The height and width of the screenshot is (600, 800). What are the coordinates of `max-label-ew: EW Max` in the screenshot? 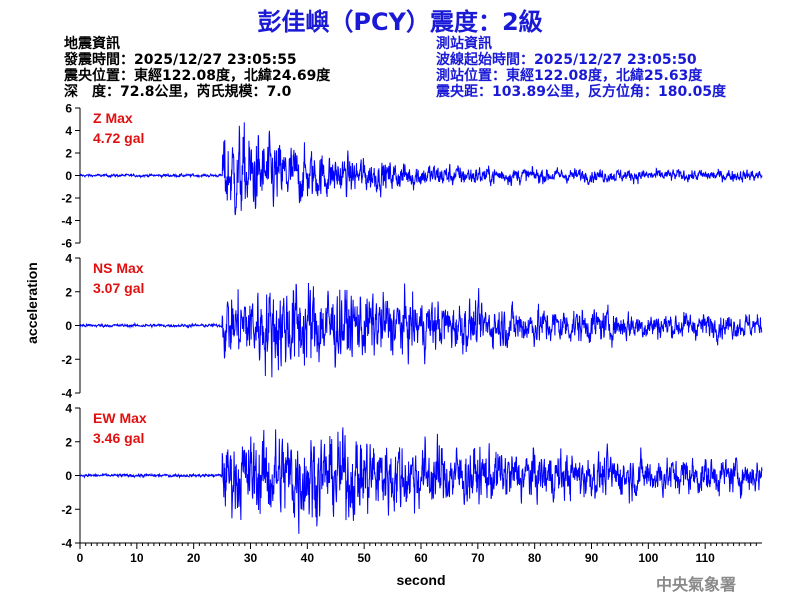 It's located at (120, 418).